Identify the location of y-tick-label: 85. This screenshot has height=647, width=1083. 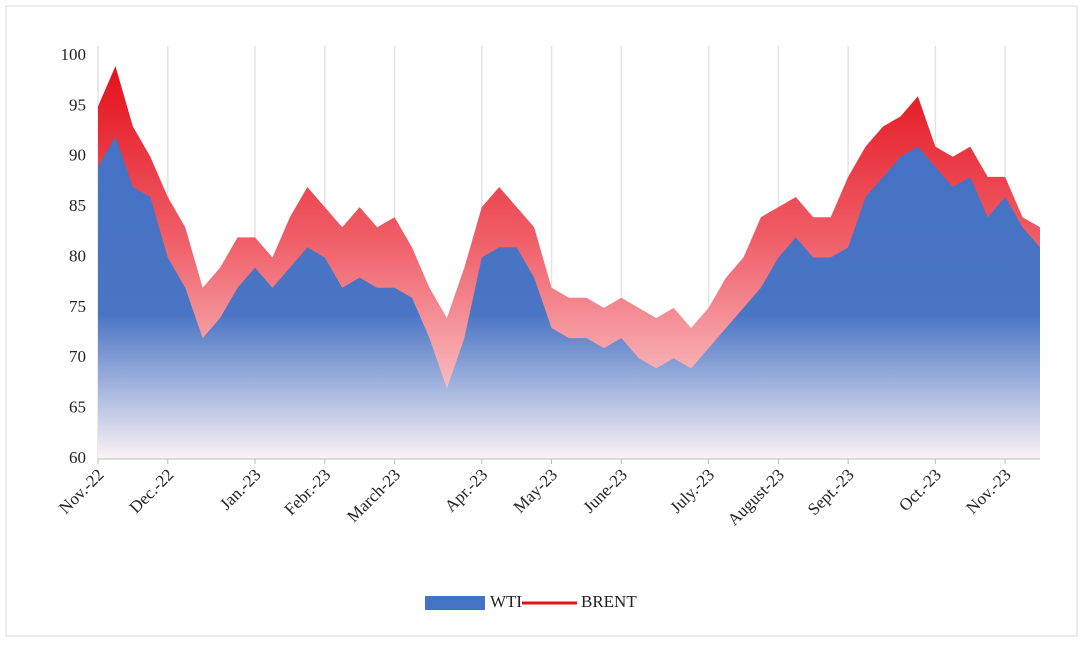
(77, 205).